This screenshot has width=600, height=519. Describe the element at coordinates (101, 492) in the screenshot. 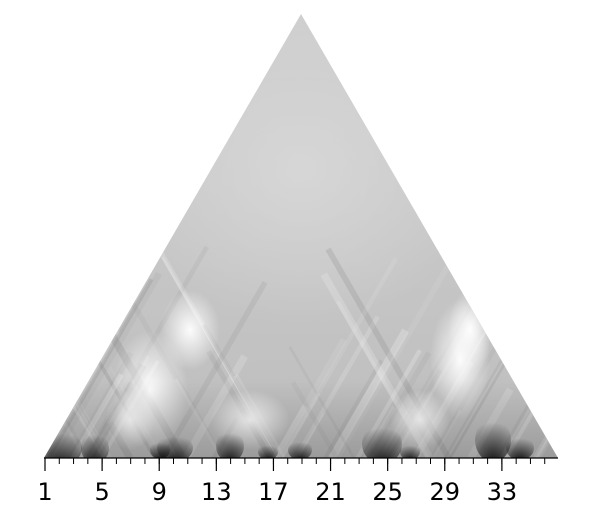

I see `x-tick-label: 5` at that location.